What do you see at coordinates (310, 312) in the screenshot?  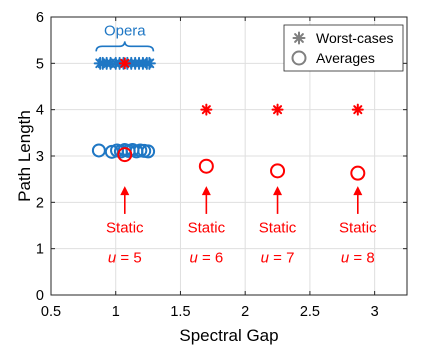 I see `x-tick-label: 2.5` at bounding box center [310, 312].